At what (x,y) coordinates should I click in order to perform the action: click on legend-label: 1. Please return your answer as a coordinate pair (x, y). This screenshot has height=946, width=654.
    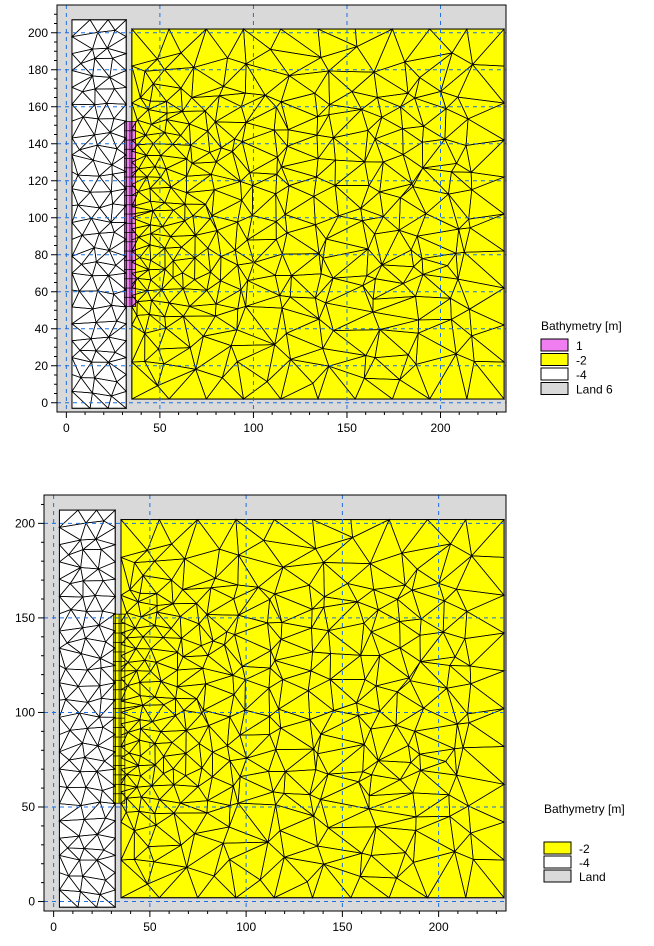
    Looking at the image, I should click on (579, 346).